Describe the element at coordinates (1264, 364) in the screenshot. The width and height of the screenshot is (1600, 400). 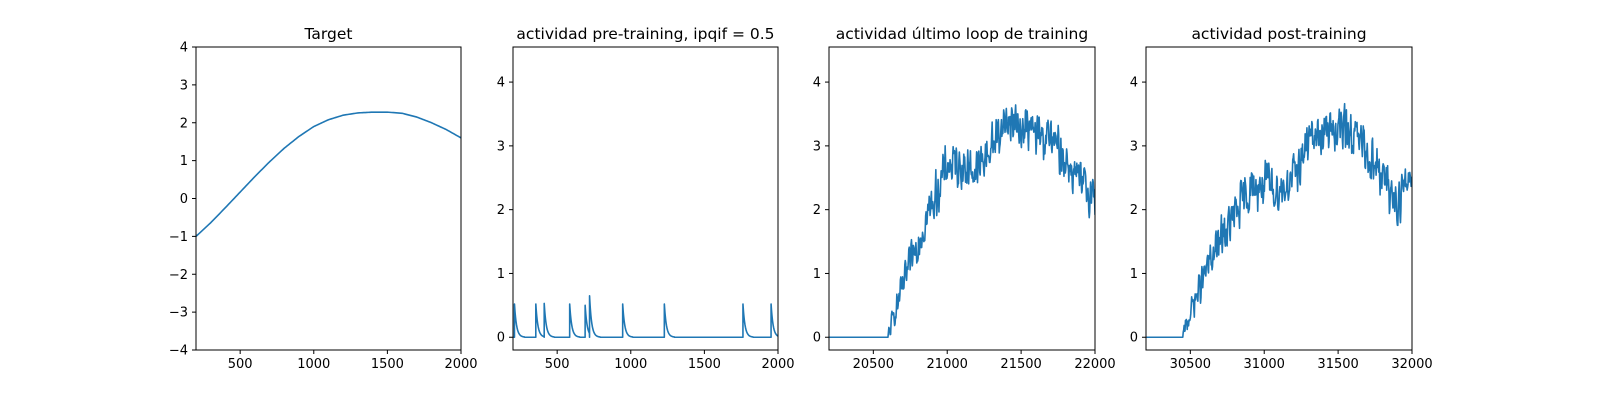
I see `x-tick-label: 31000` at that location.